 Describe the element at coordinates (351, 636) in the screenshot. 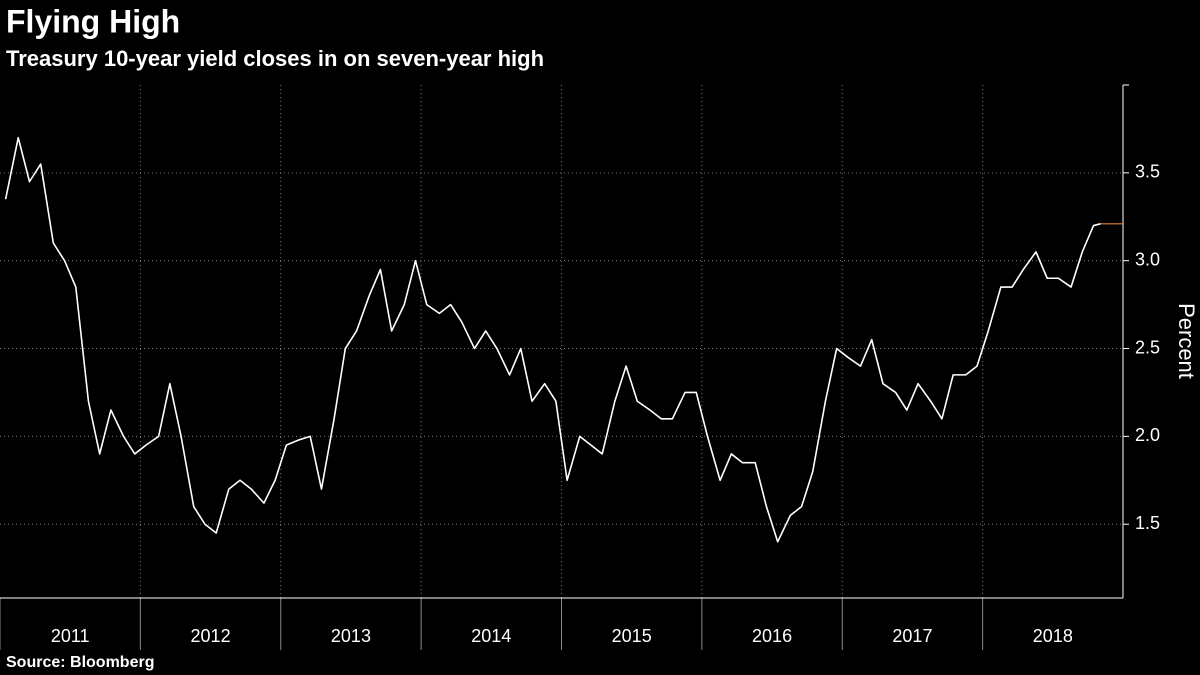

I see `x-tick-label: 2013` at that location.